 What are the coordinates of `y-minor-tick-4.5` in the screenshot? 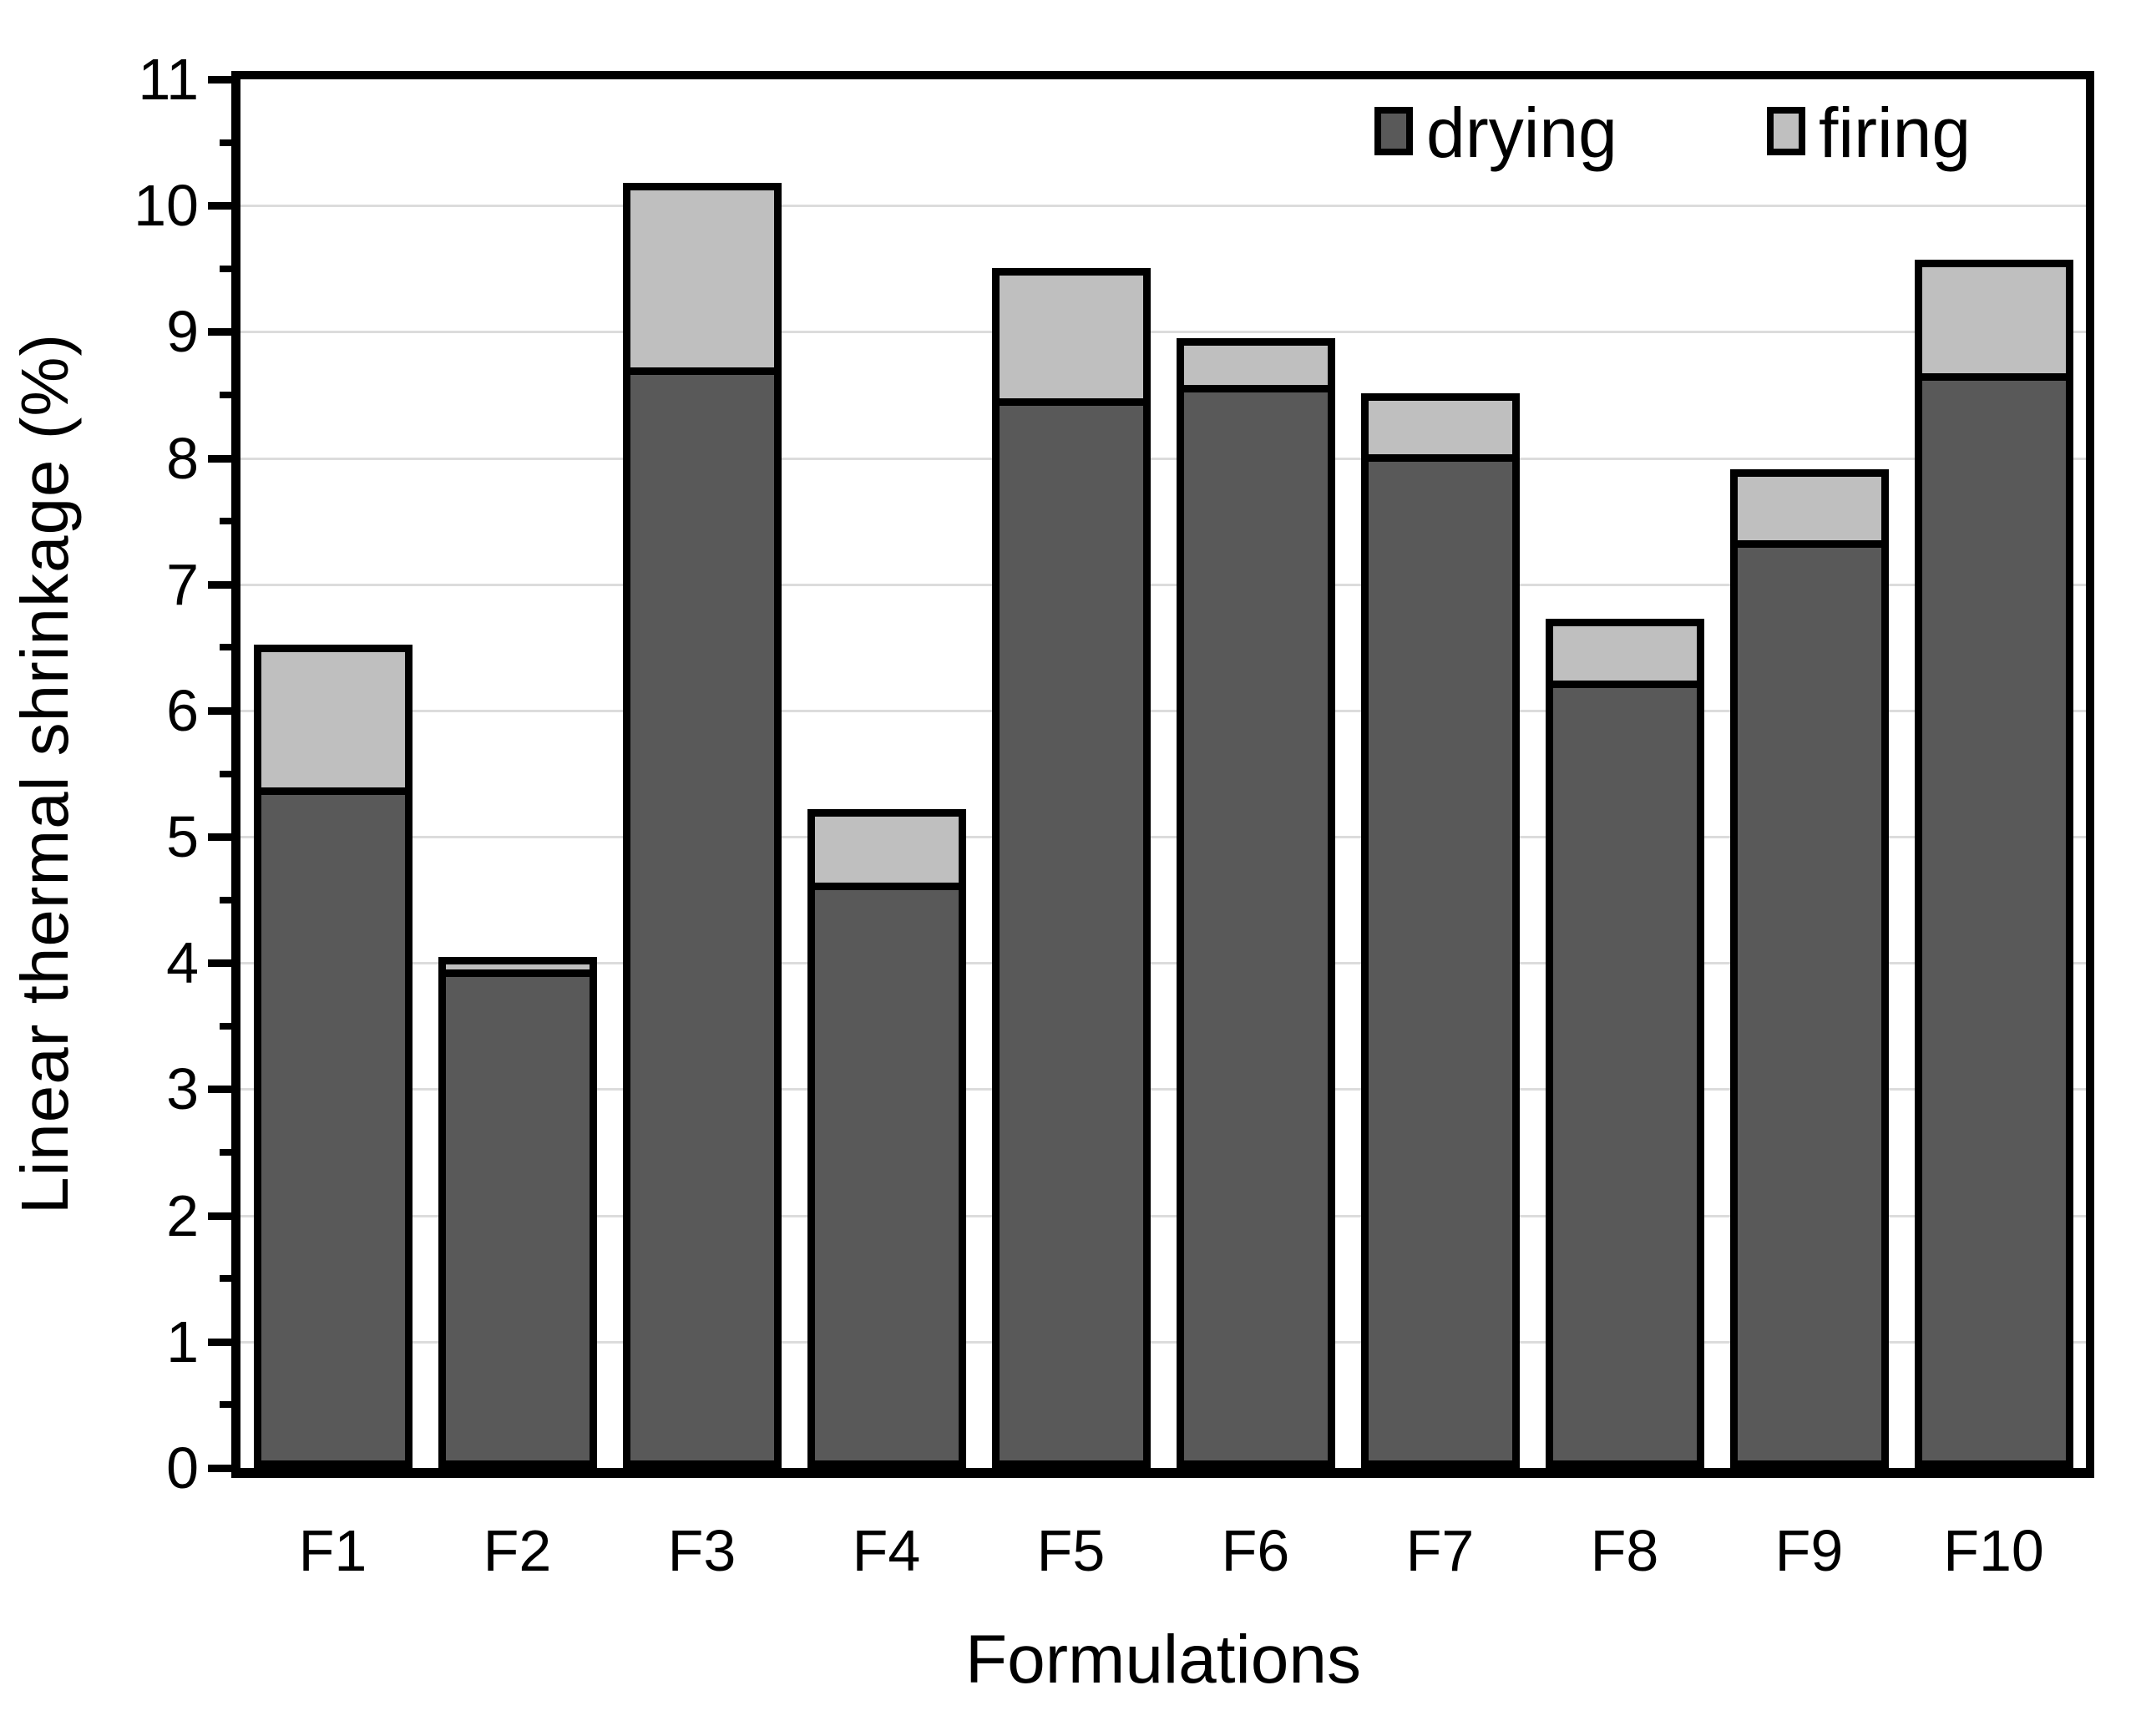 It's located at (226, 899).